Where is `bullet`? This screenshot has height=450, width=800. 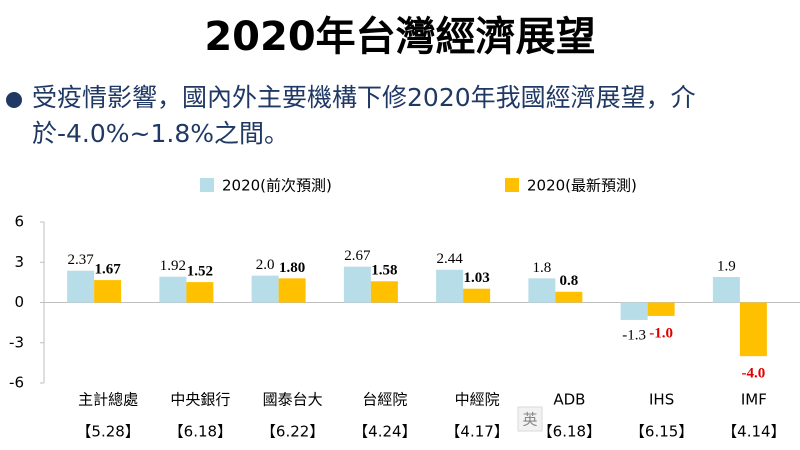 bullet is located at coordinates (14, 100).